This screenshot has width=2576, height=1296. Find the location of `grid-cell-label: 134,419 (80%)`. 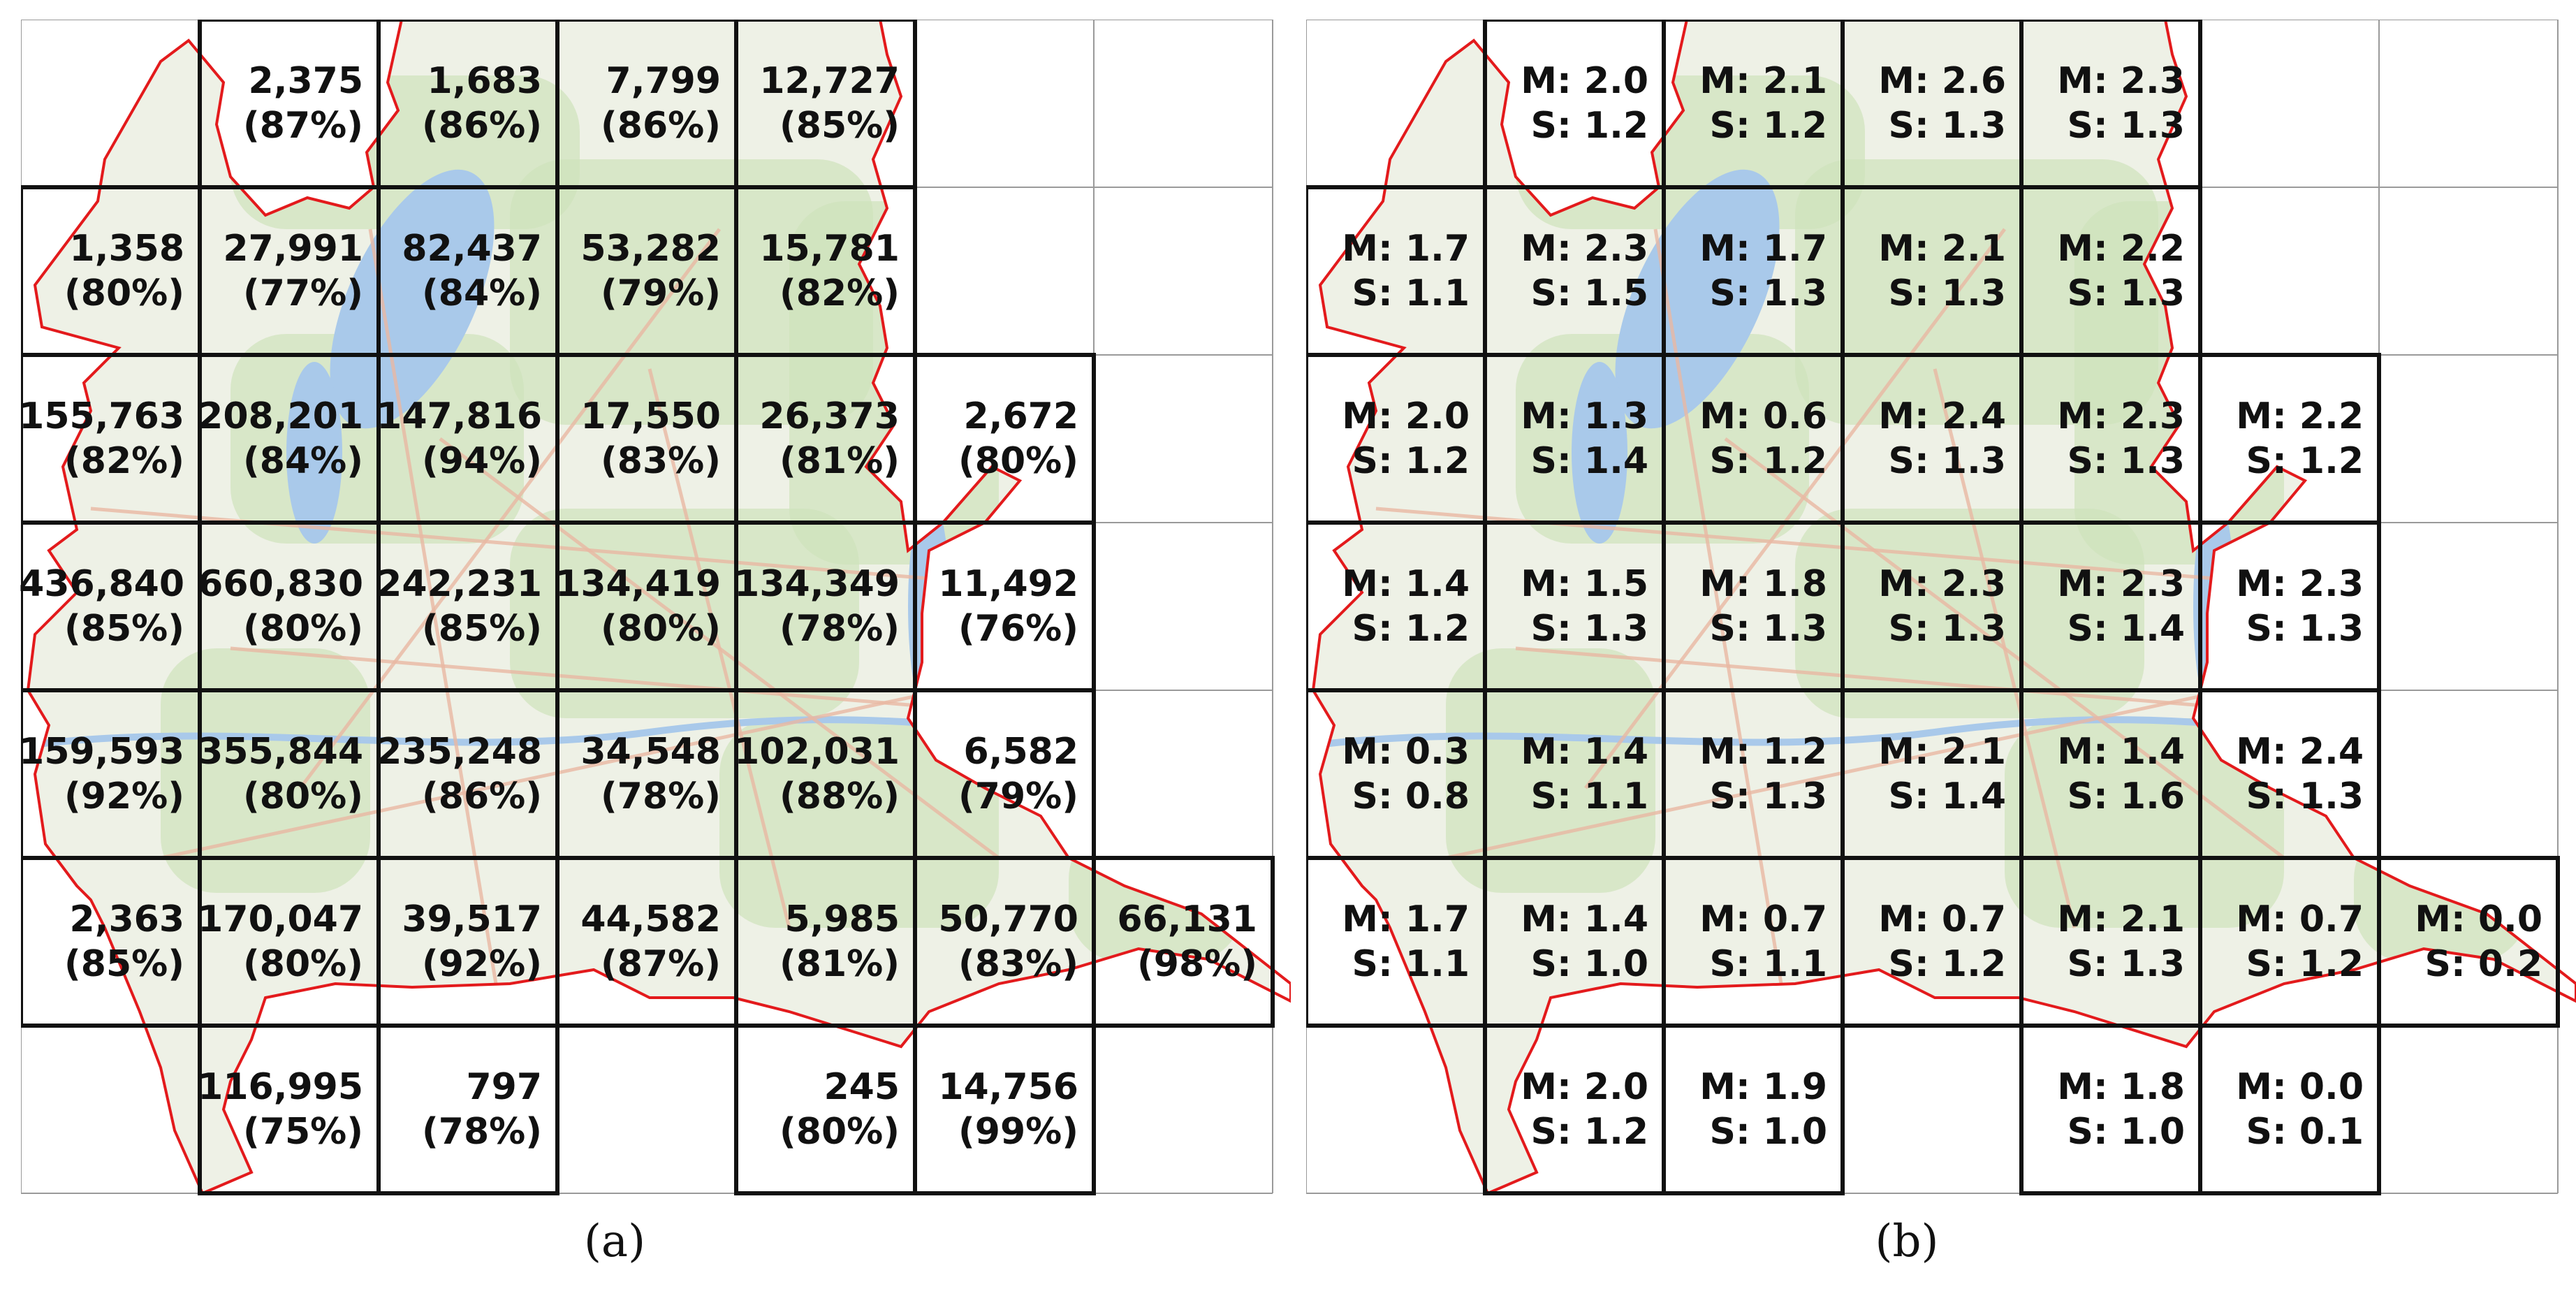

grid-cell-label: 134,419 (80%) is located at coordinates (645, 606).